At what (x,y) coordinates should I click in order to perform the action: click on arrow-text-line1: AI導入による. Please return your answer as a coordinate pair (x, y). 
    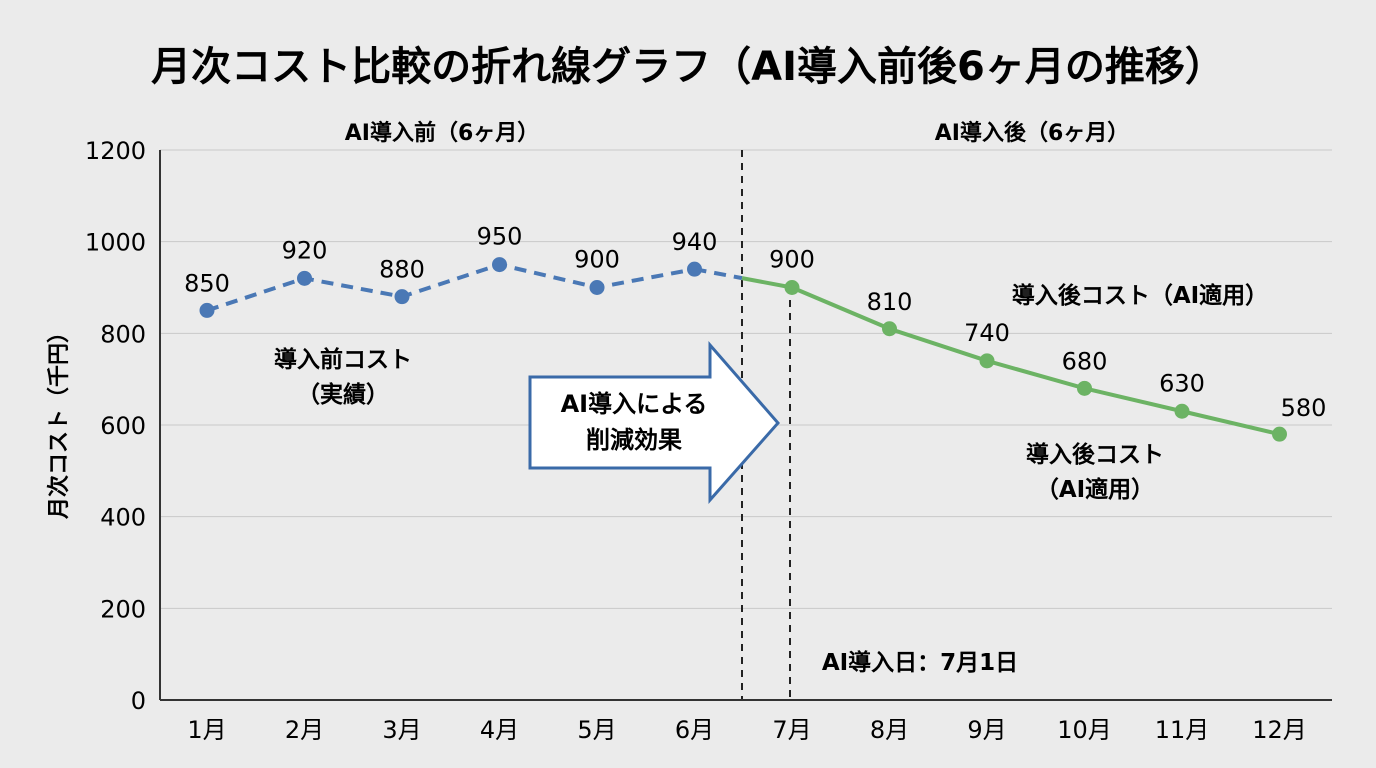
    Looking at the image, I should click on (634, 404).